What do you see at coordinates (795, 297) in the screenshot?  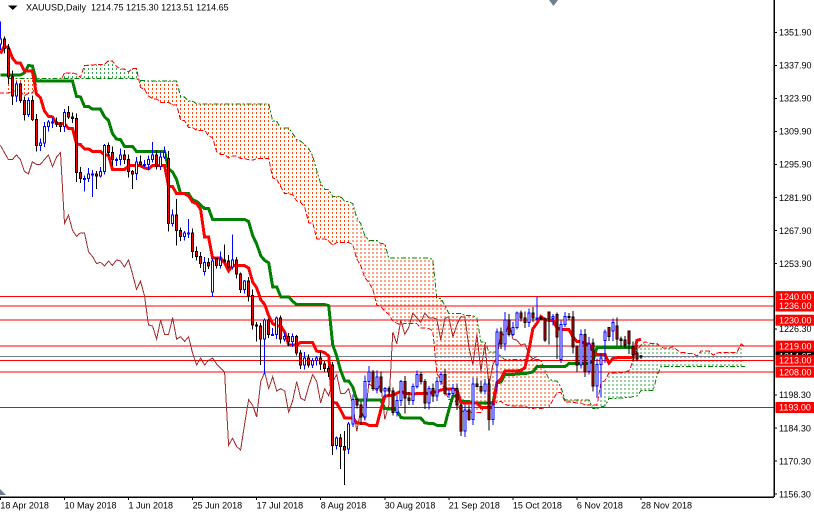 I see `svg-text: 1240.00` at bounding box center [795, 297].